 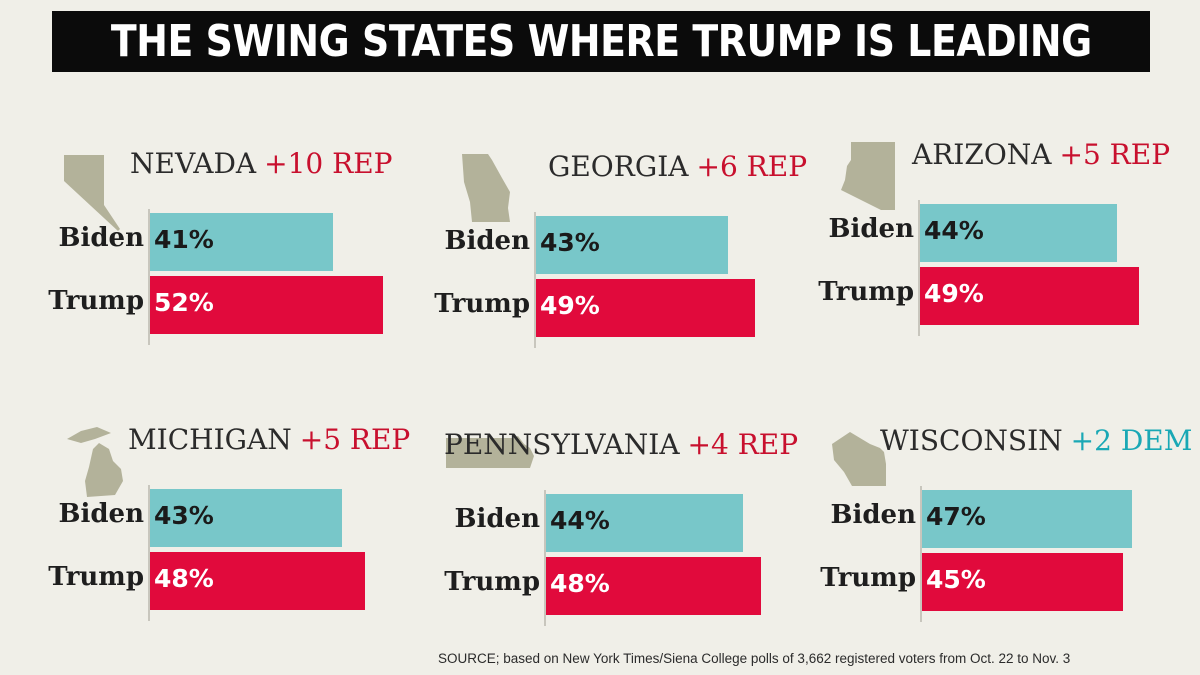 What do you see at coordinates (868, 176) in the screenshot?
I see `arizona-map-icon` at bounding box center [868, 176].